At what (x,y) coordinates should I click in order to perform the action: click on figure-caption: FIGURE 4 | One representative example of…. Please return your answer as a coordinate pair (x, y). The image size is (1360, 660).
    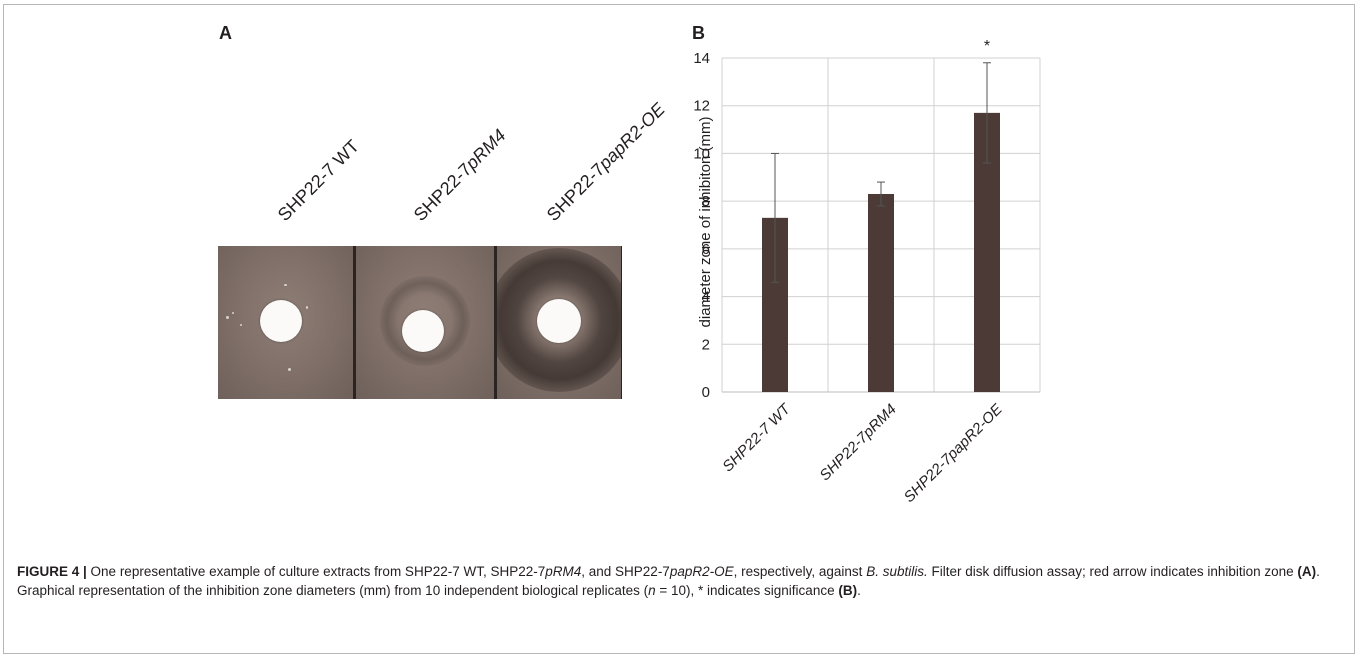
    Looking at the image, I should click on (668, 581).